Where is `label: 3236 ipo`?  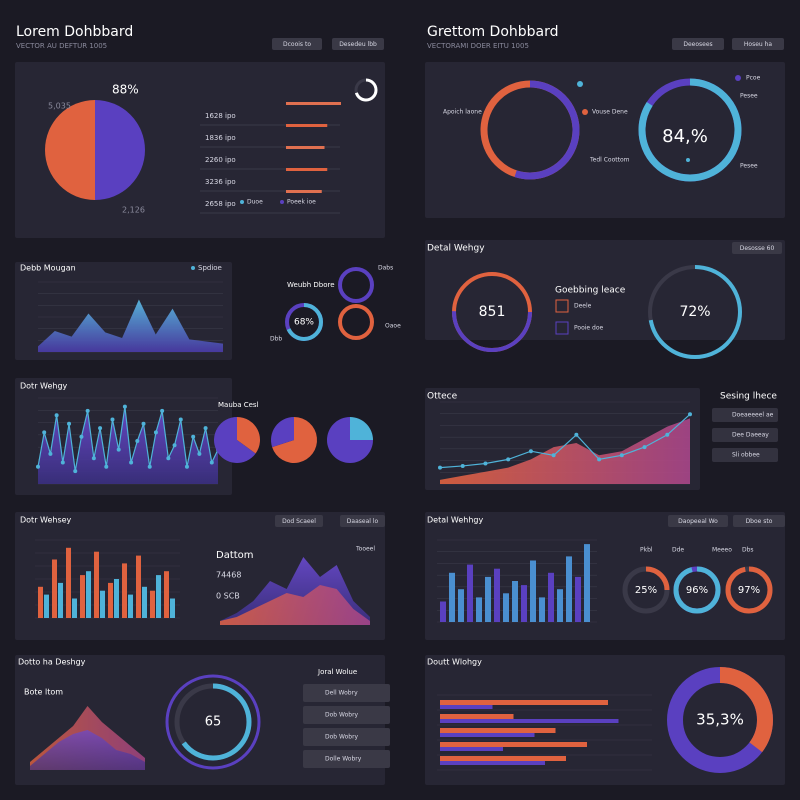
label: 3236 ipo is located at coordinates (220, 182).